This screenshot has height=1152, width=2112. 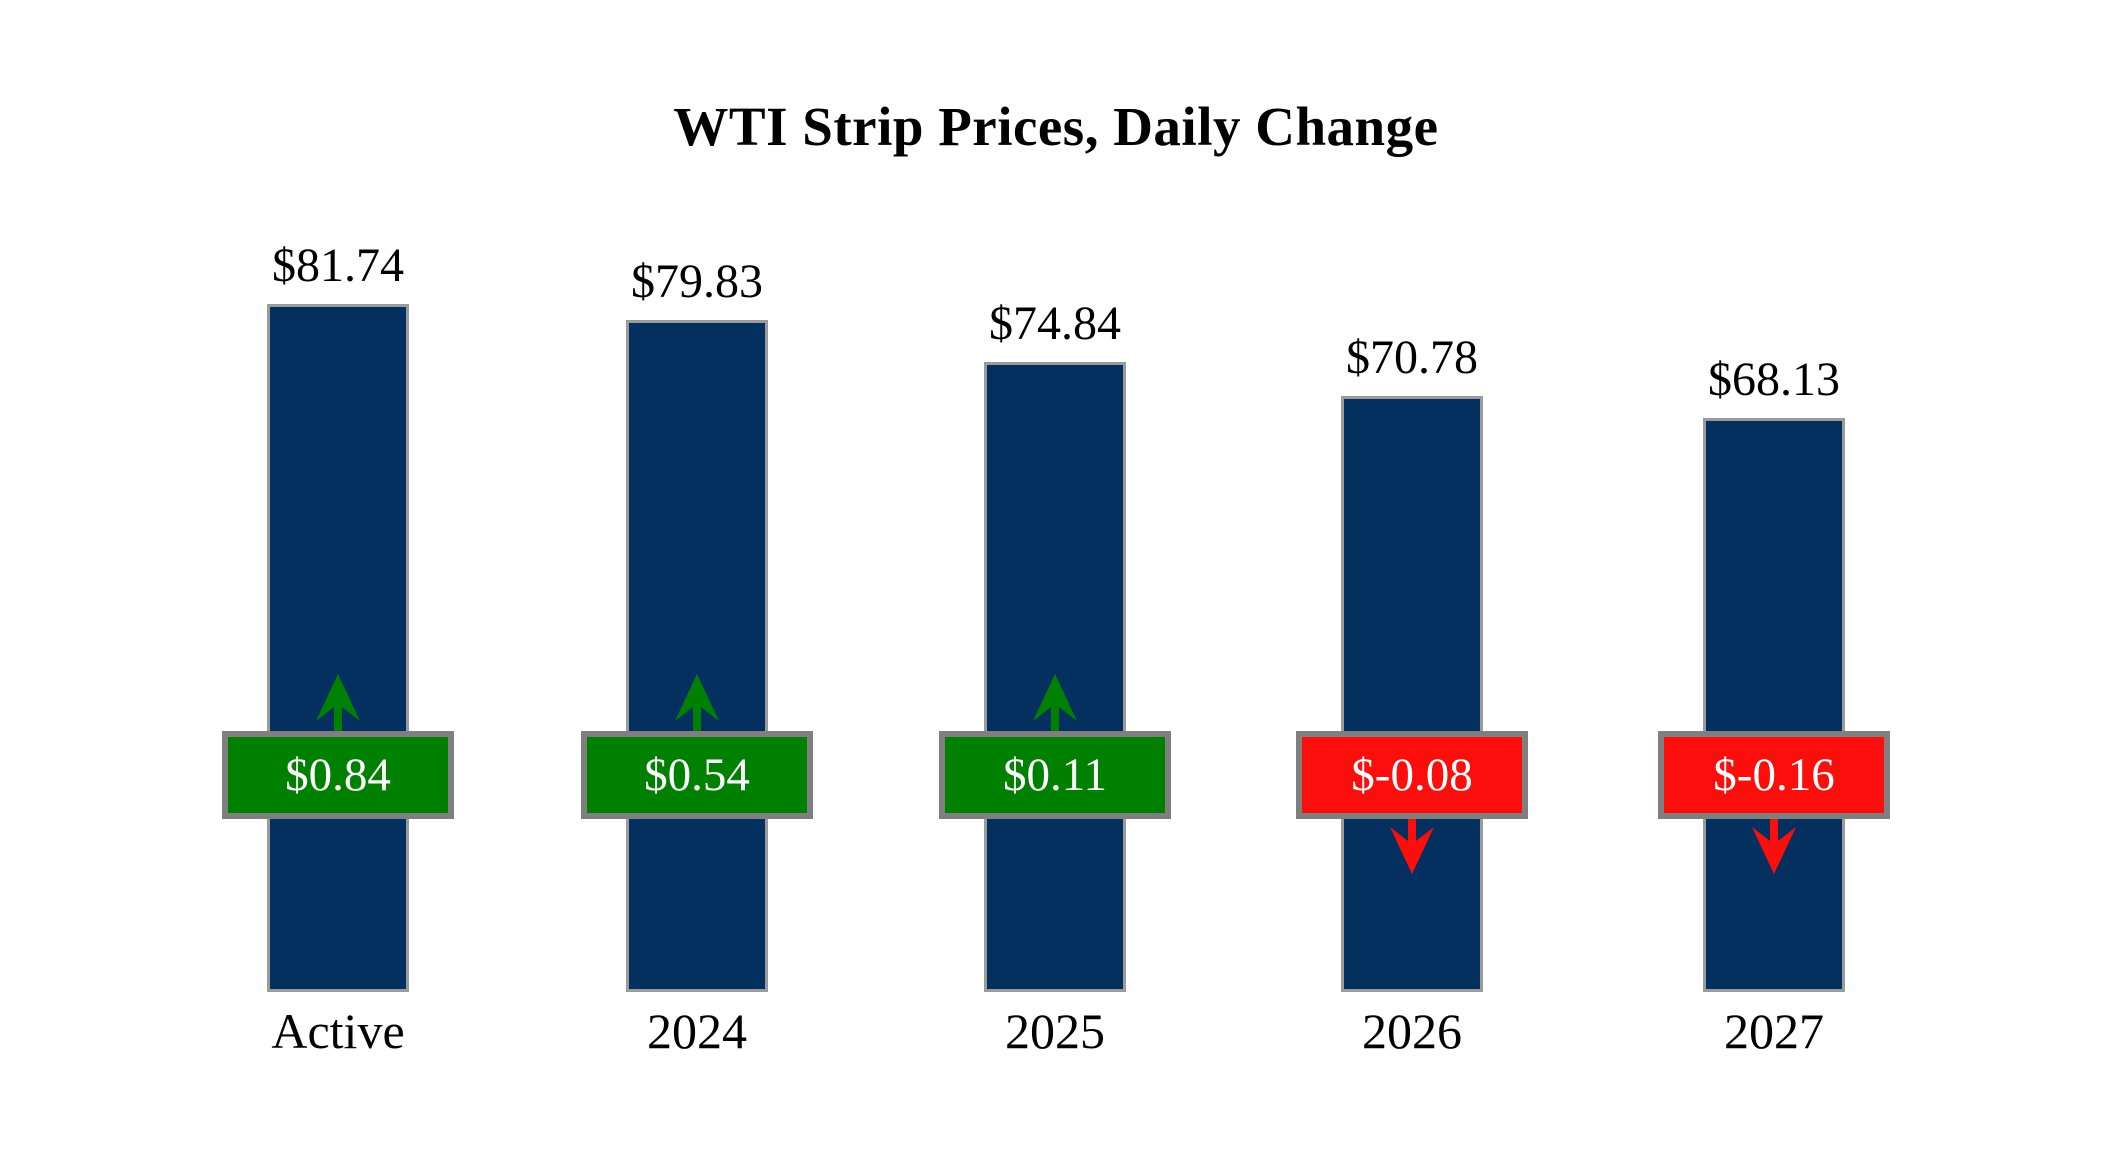 What do you see at coordinates (1055, 576) in the screenshot?
I see `bar-group-2025: $74.84 $0.11 2025` at bounding box center [1055, 576].